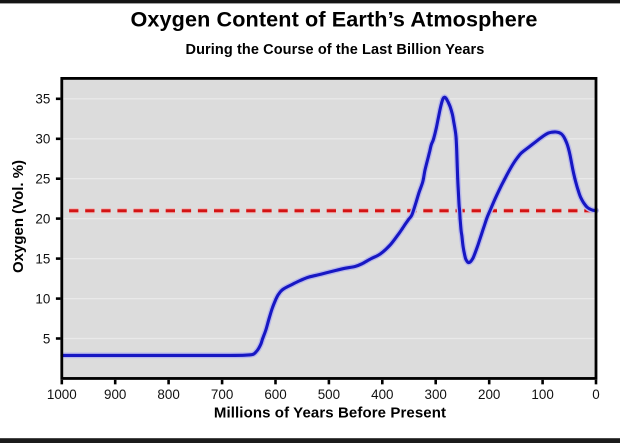  I want to click on svg-text: 300, so click(436, 394).